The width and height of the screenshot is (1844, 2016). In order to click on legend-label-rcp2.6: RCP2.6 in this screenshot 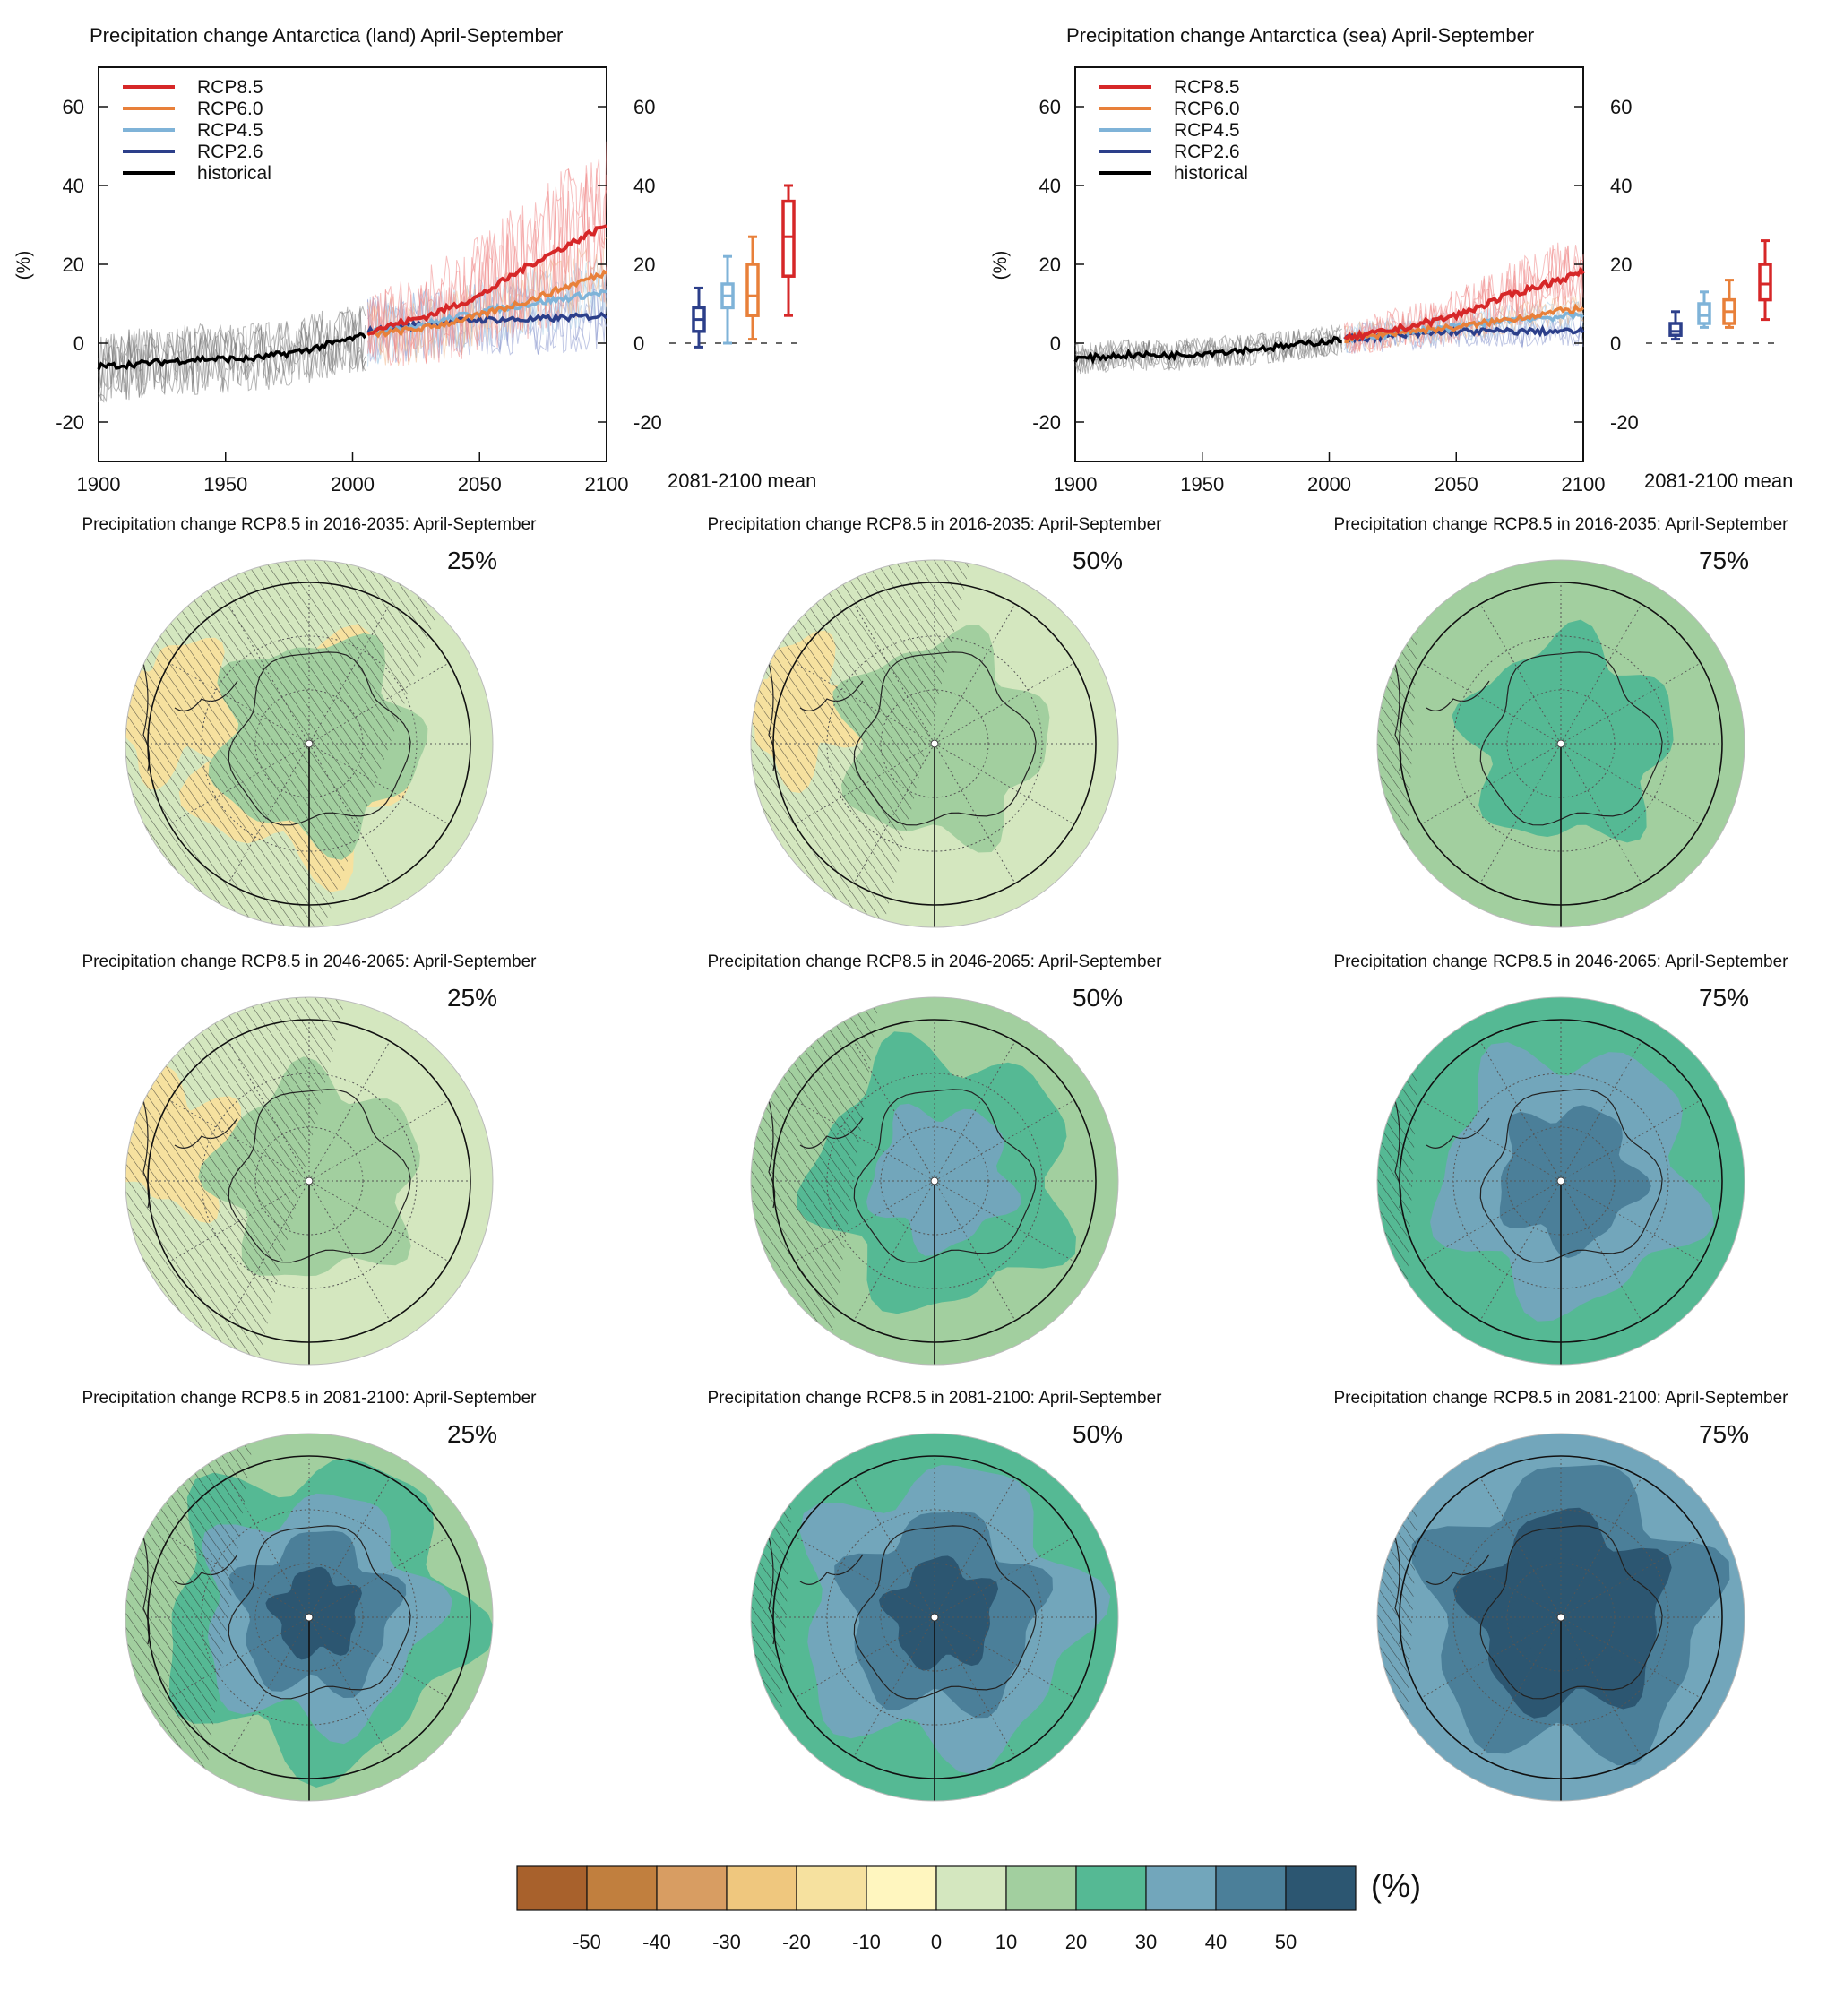, I will do `click(230, 152)`.